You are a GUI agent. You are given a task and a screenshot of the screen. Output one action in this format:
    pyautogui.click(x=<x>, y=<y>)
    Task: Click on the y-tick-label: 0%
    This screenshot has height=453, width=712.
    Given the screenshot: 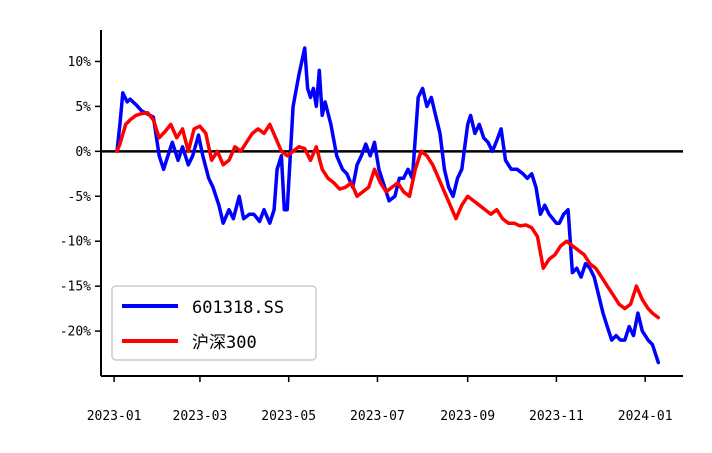 What is the action you would take?
    pyautogui.click(x=83, y=152)
    